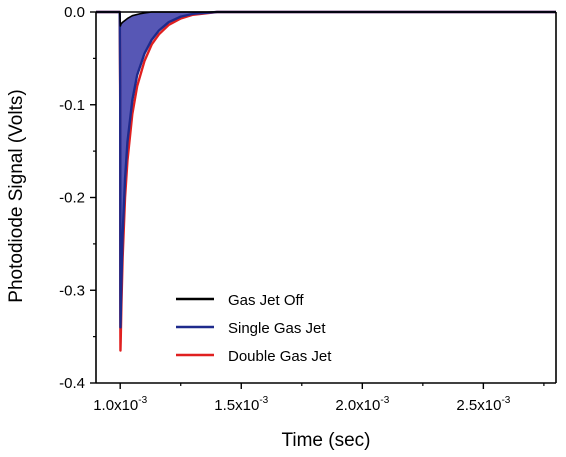 This screenshot has width=566, height=457. What do you see at coordinates (72, 383) in the screenshot?
I see `y-tick-label: -0.4` at bounding box center [72, 383].